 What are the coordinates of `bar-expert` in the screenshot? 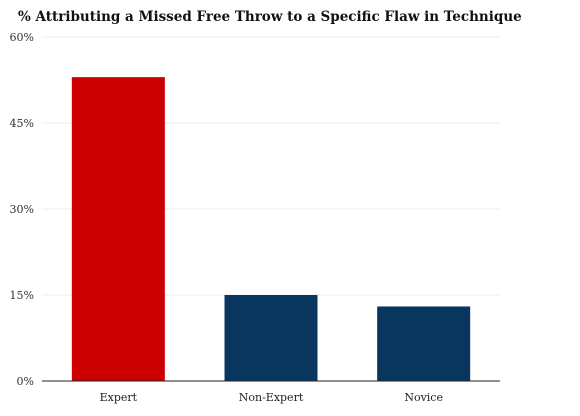 It's located at (118, 229).